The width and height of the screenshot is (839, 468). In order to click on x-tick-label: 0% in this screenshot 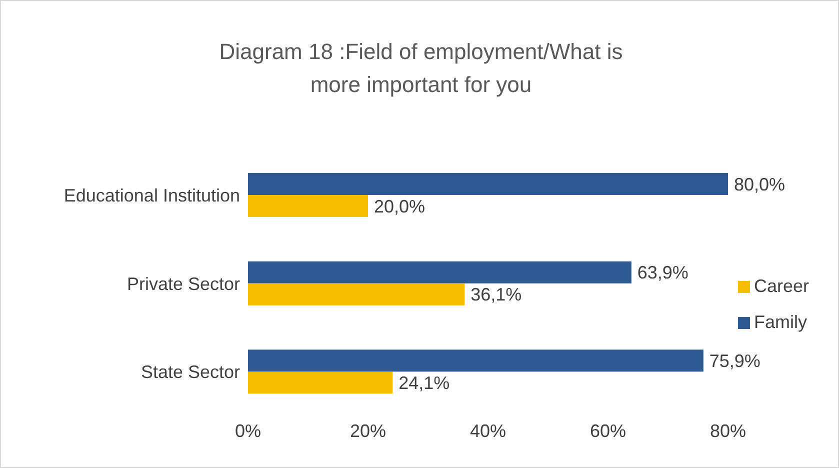, I will do `click(248, 430)`.